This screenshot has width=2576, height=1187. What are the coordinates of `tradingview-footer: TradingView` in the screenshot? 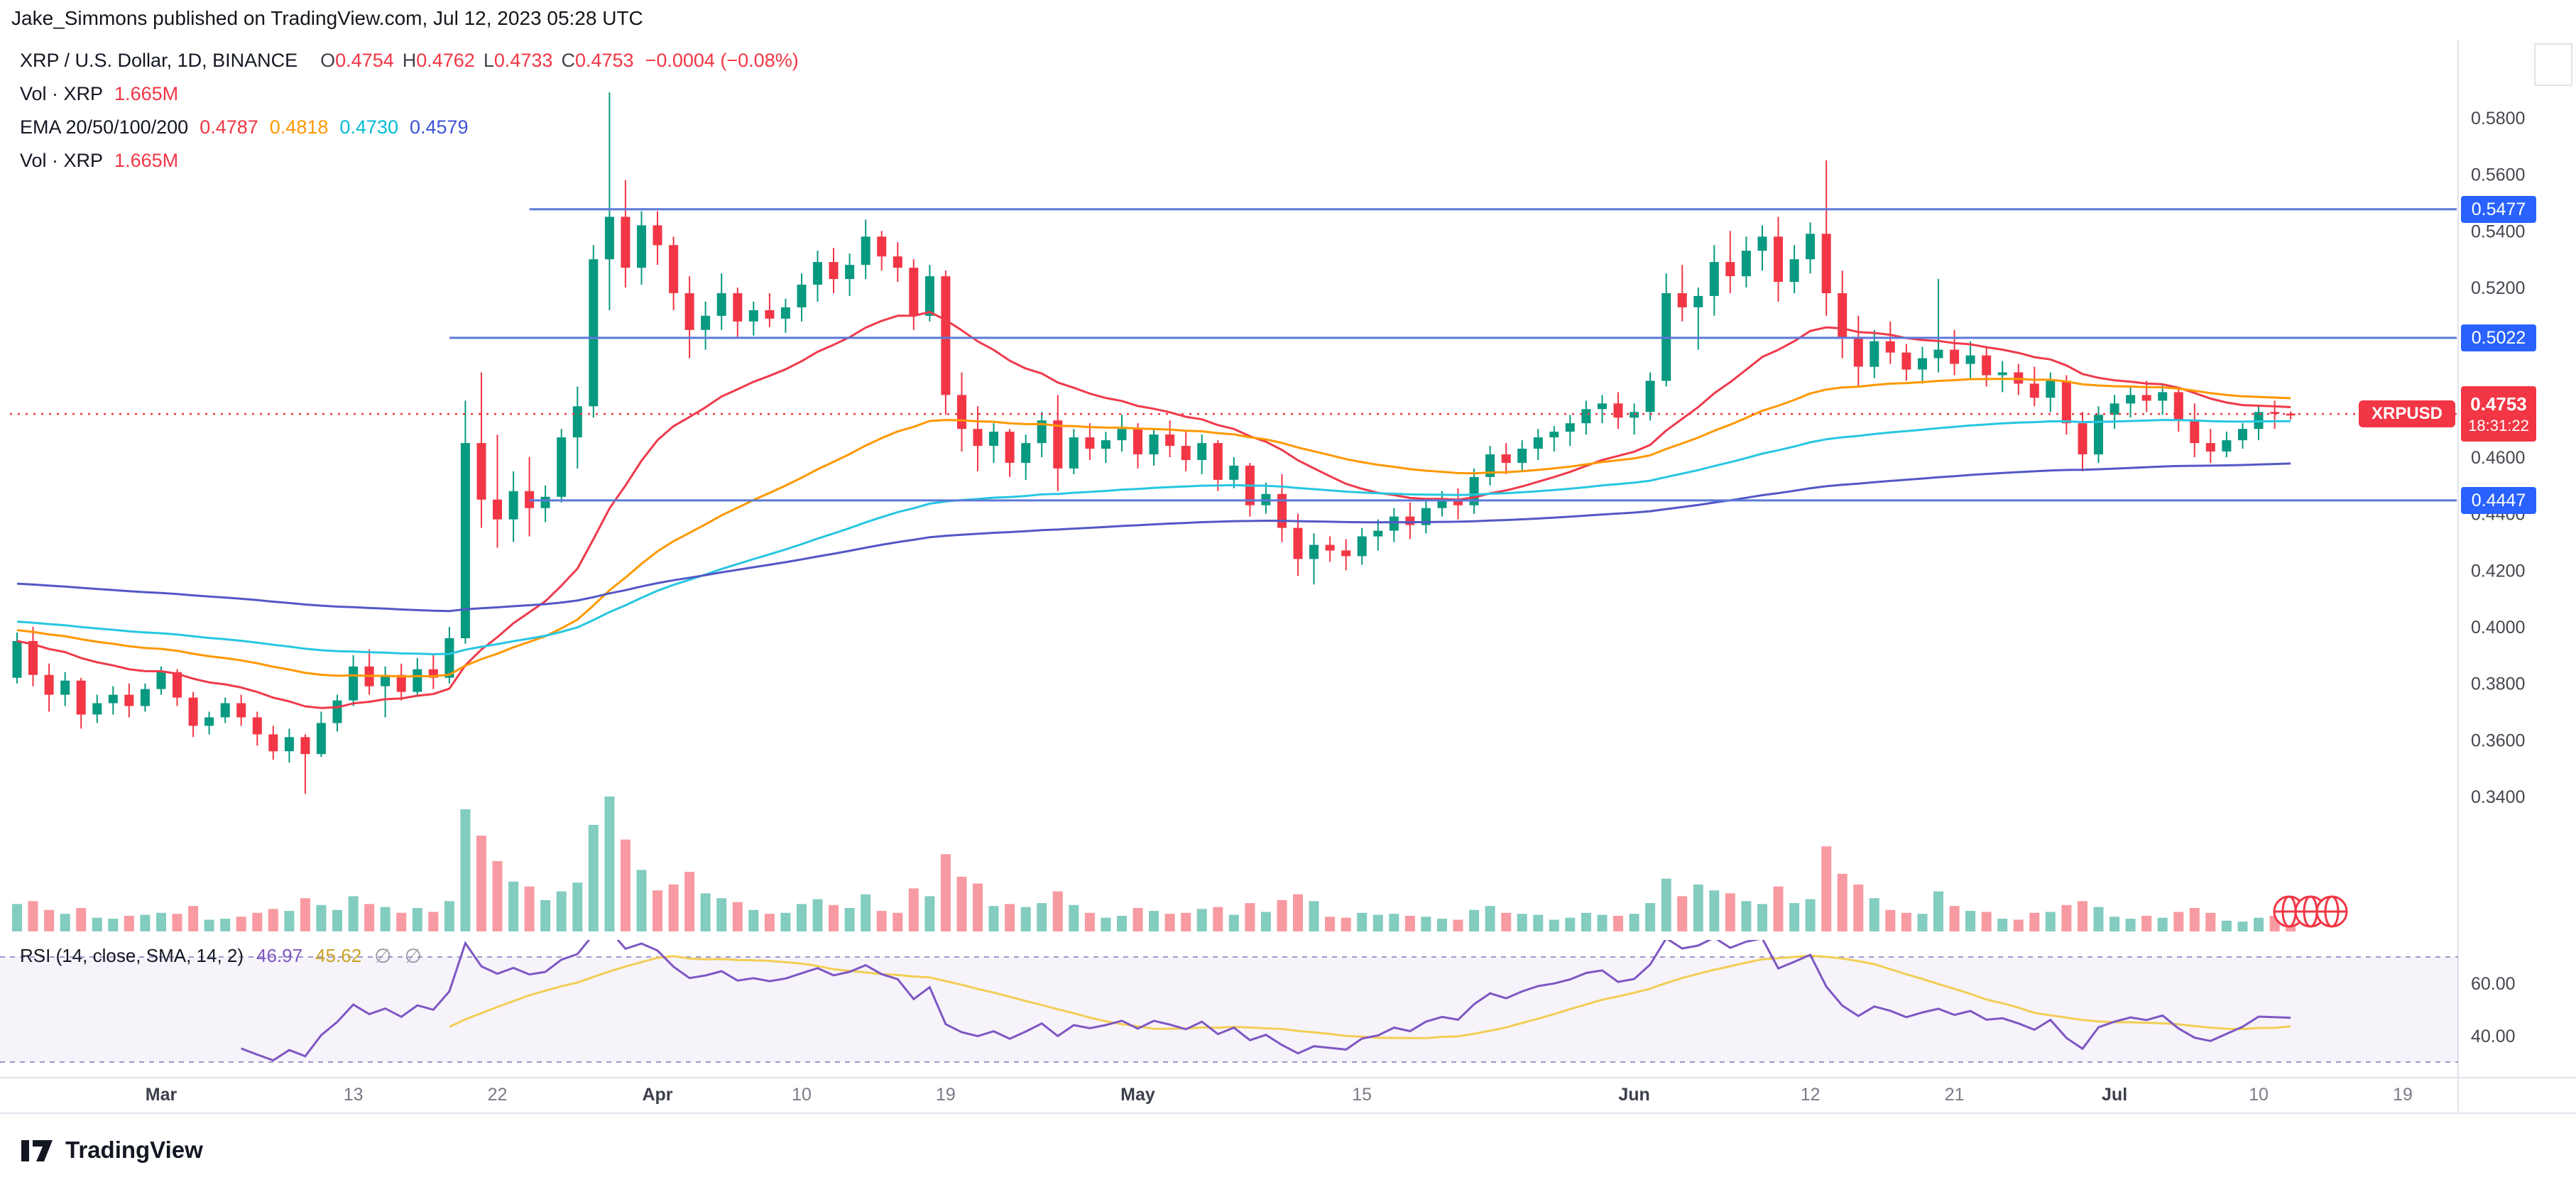 It's located at (110, 1150).